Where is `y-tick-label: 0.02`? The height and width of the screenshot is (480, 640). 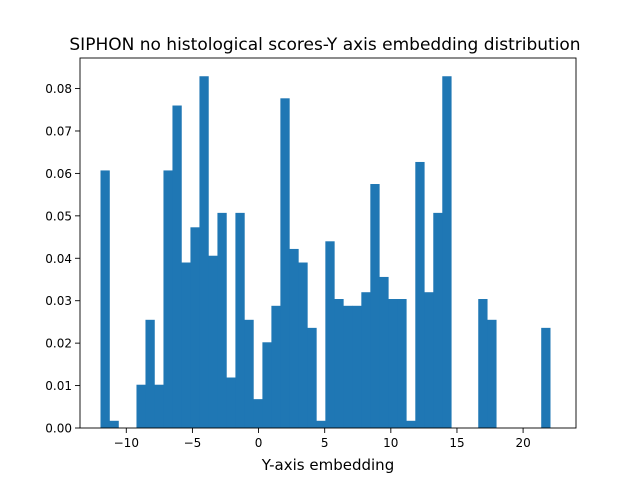 y-tick-label: 0.02 is located at coordinates (58, 344).